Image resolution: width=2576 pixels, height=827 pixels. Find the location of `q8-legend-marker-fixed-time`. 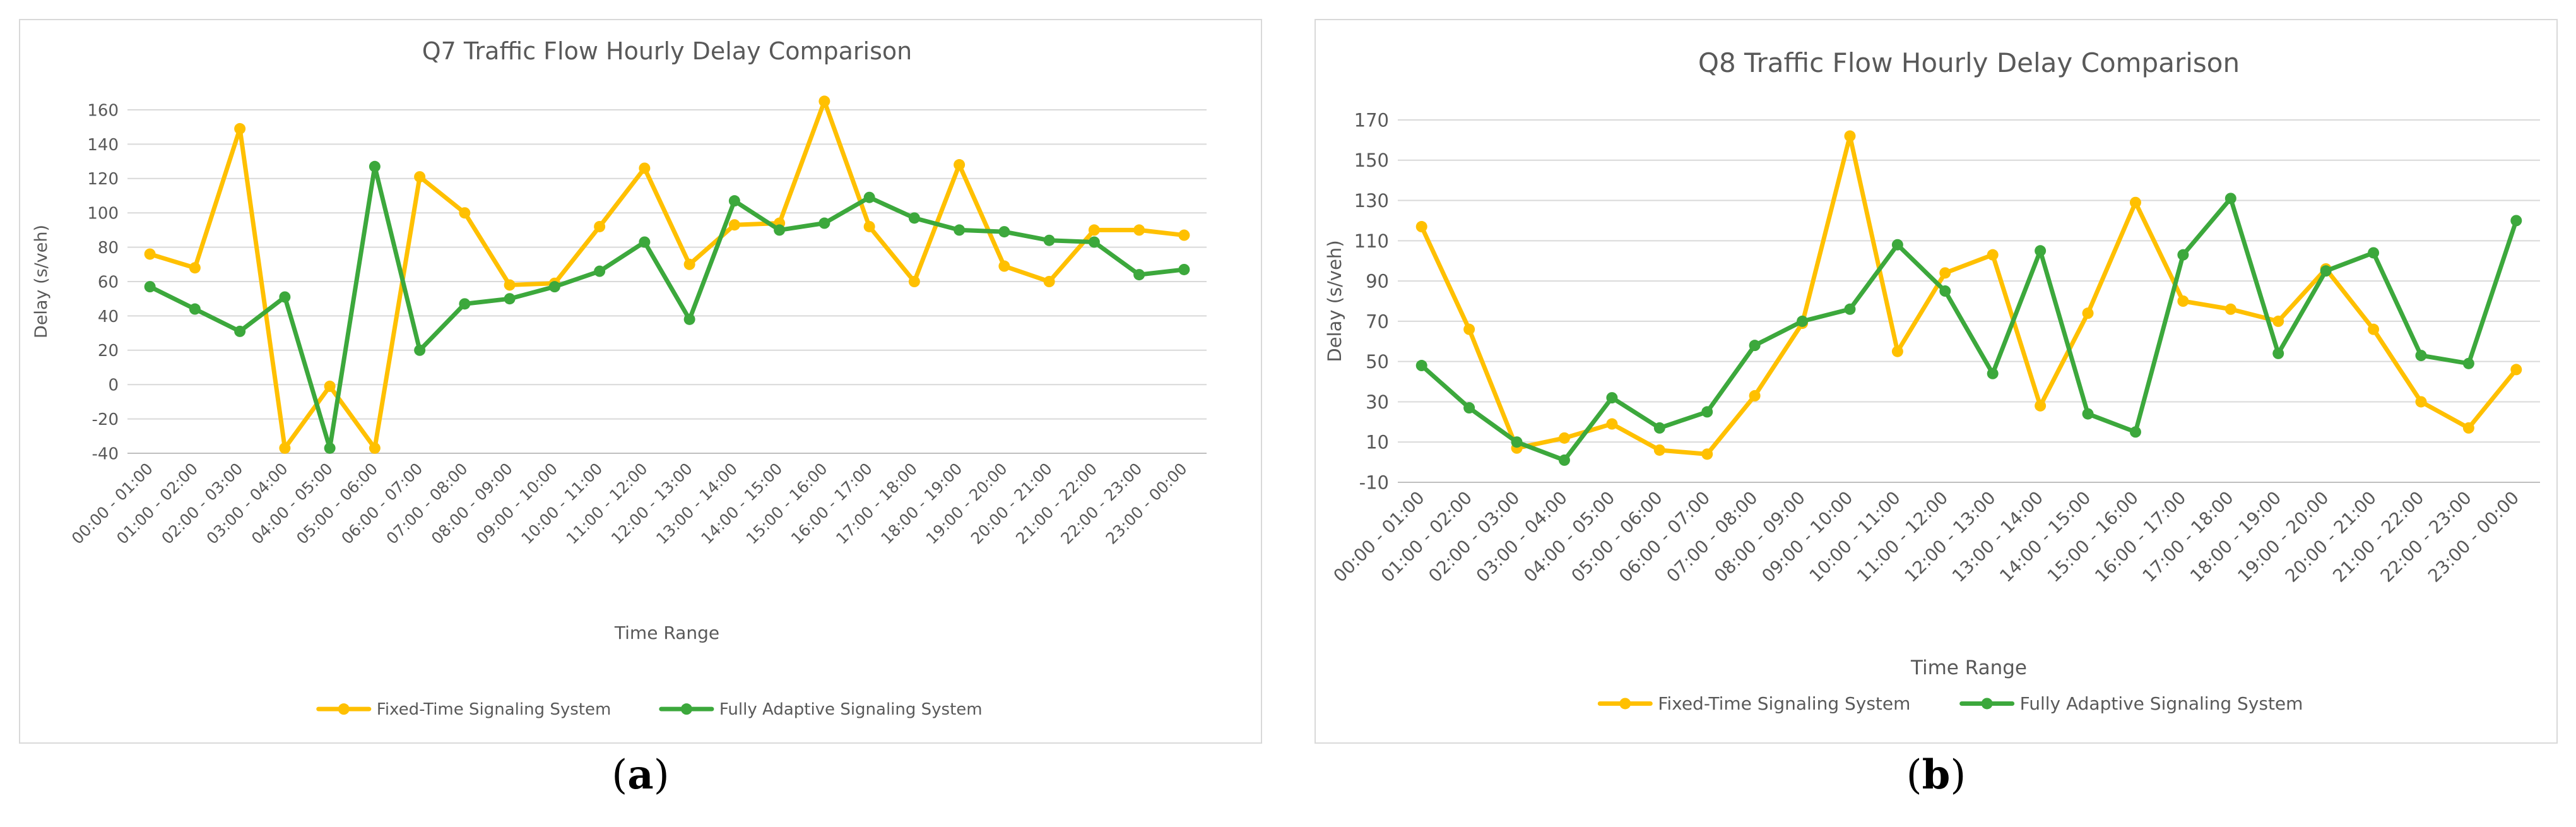

q8-legend-marker-fixed-time is located at coordinates (1625, 704).